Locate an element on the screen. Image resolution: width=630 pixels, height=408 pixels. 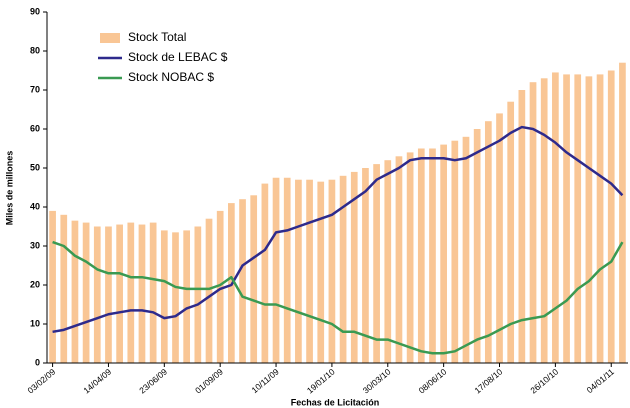
x-tick-label: 17/08/10 is located at coordinates (488, 380).